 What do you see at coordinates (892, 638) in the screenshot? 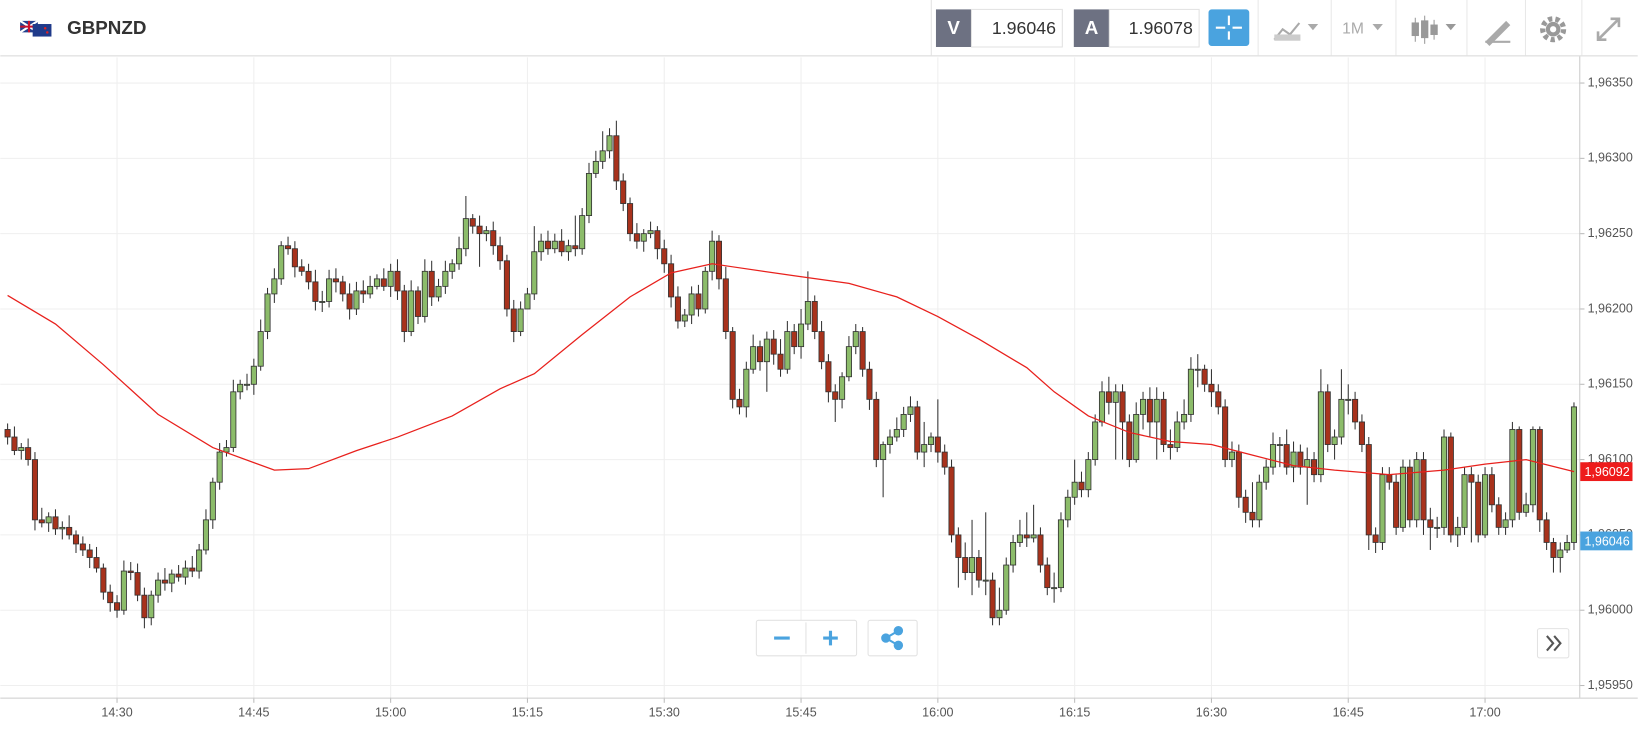
I see `share-button` at bounding box center [892, 638].